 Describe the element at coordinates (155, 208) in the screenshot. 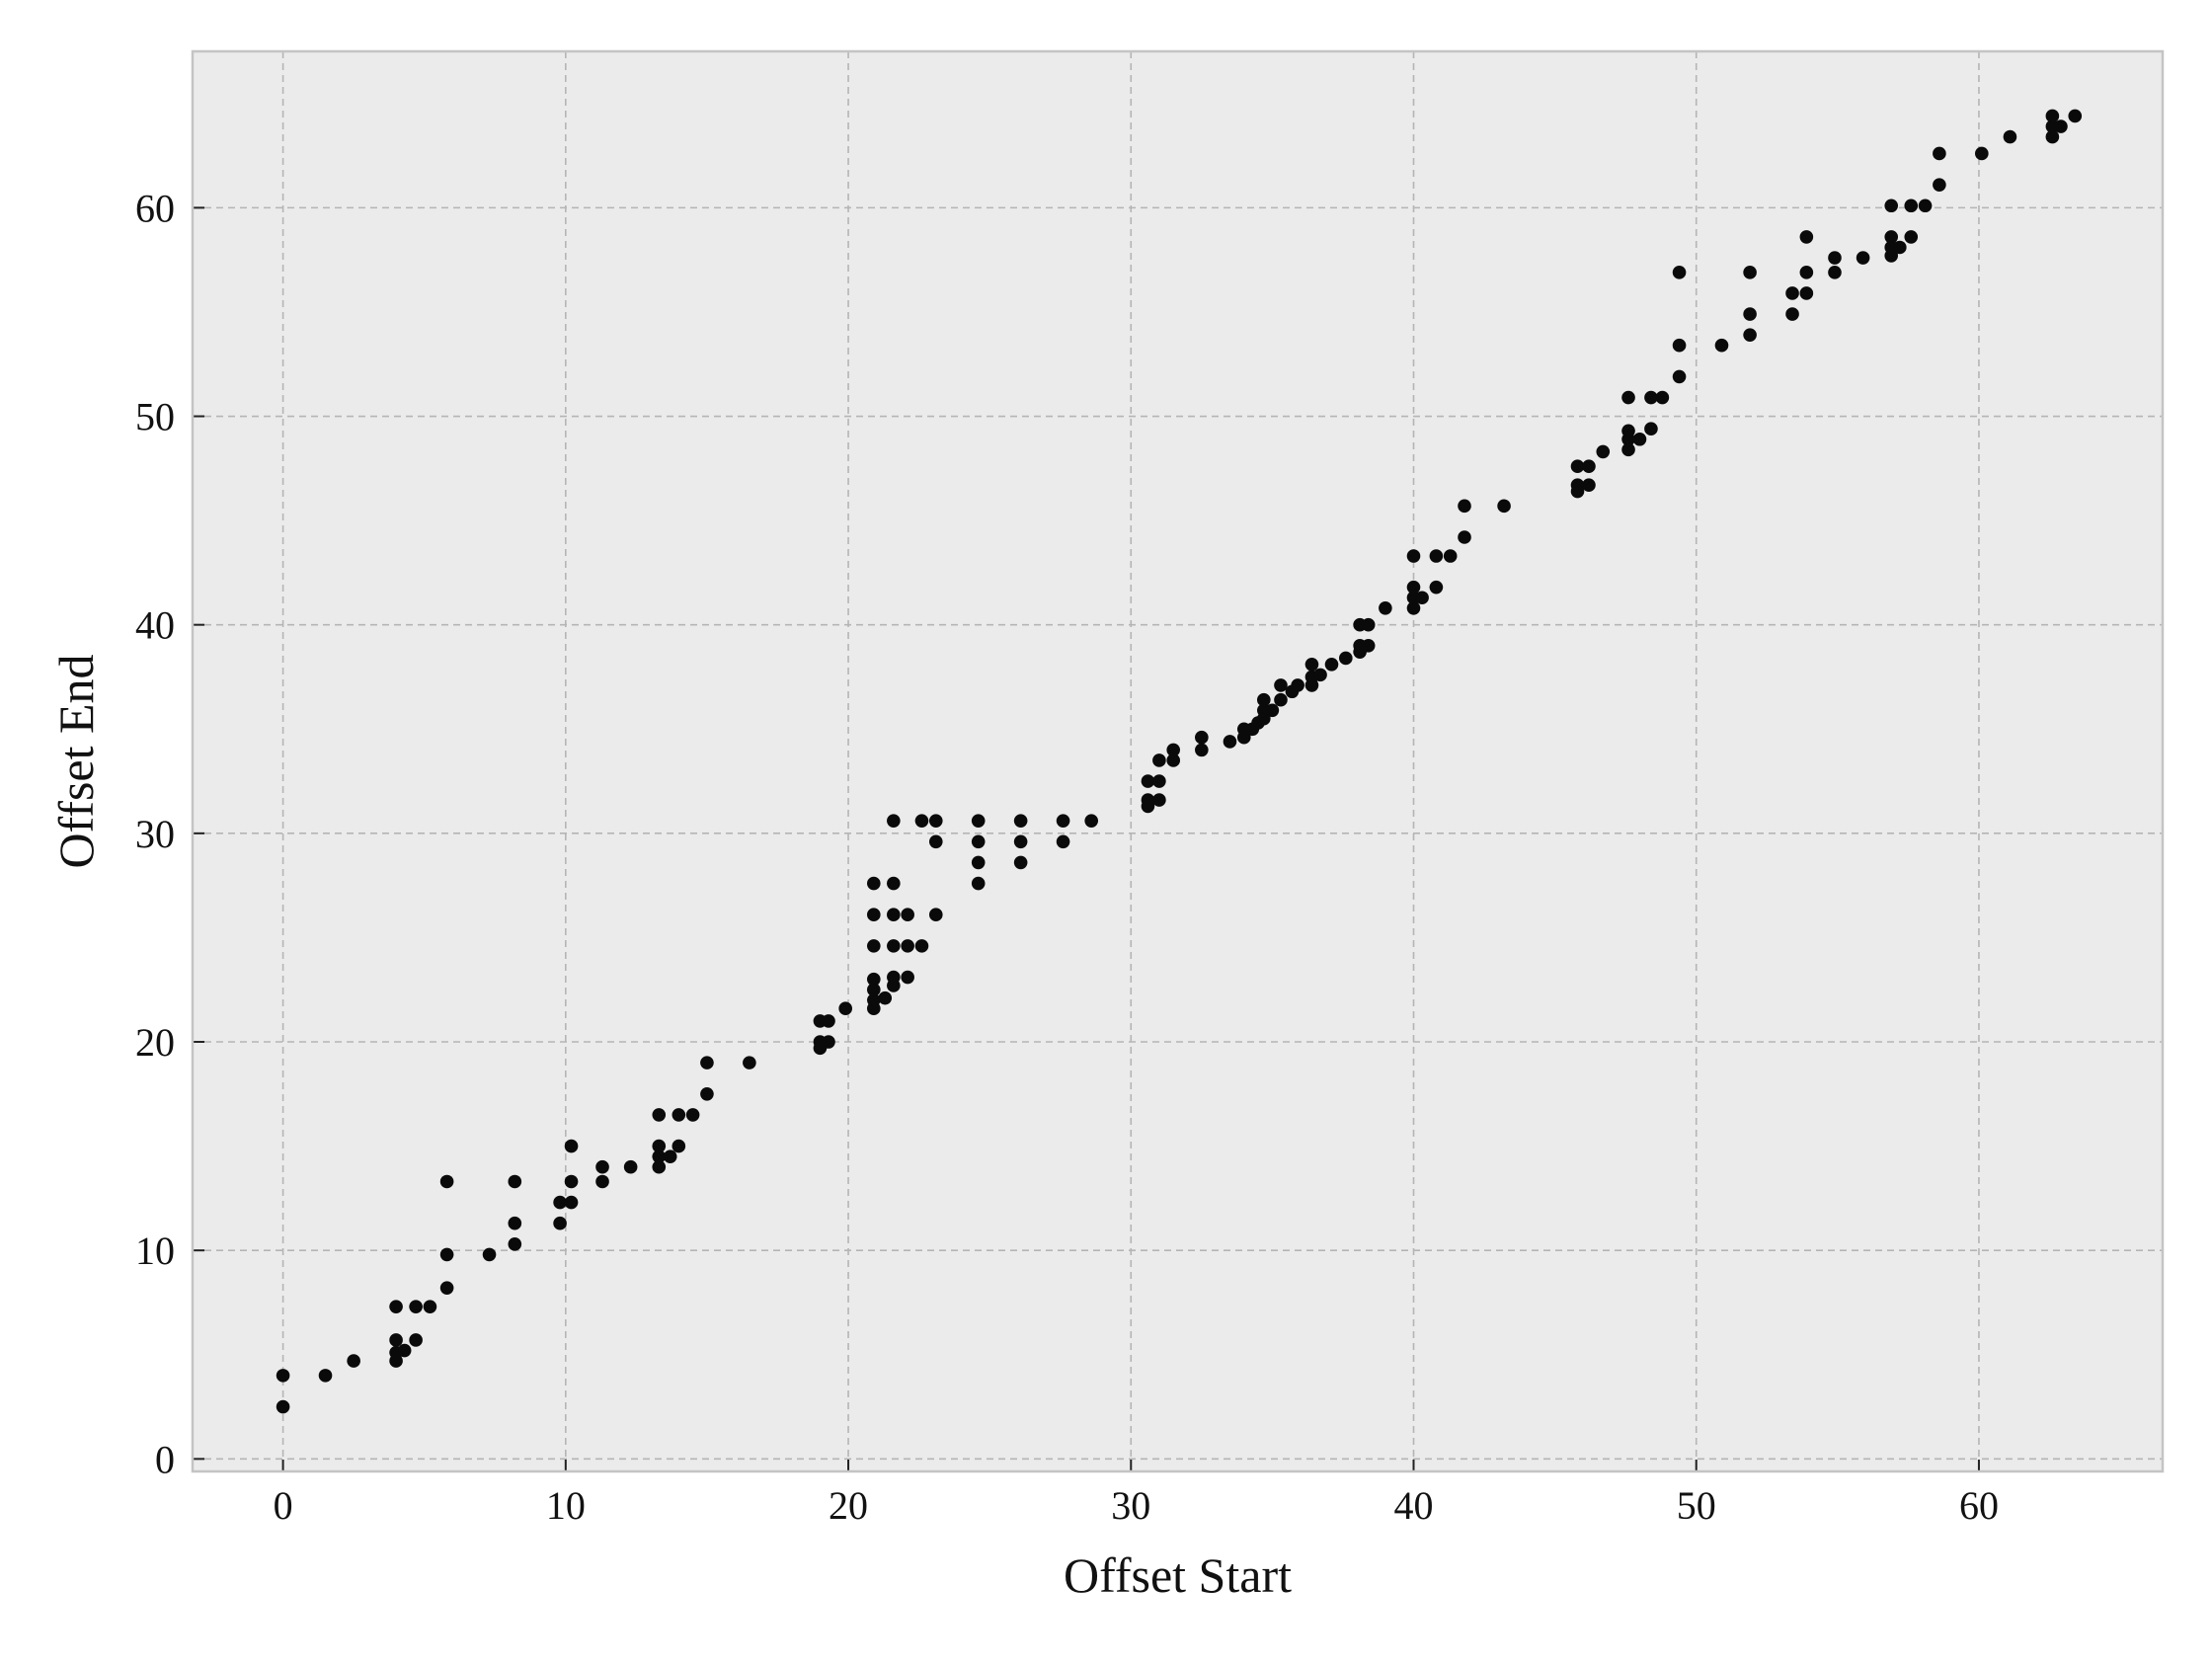

I see `y-tick-label: 60` at that location.